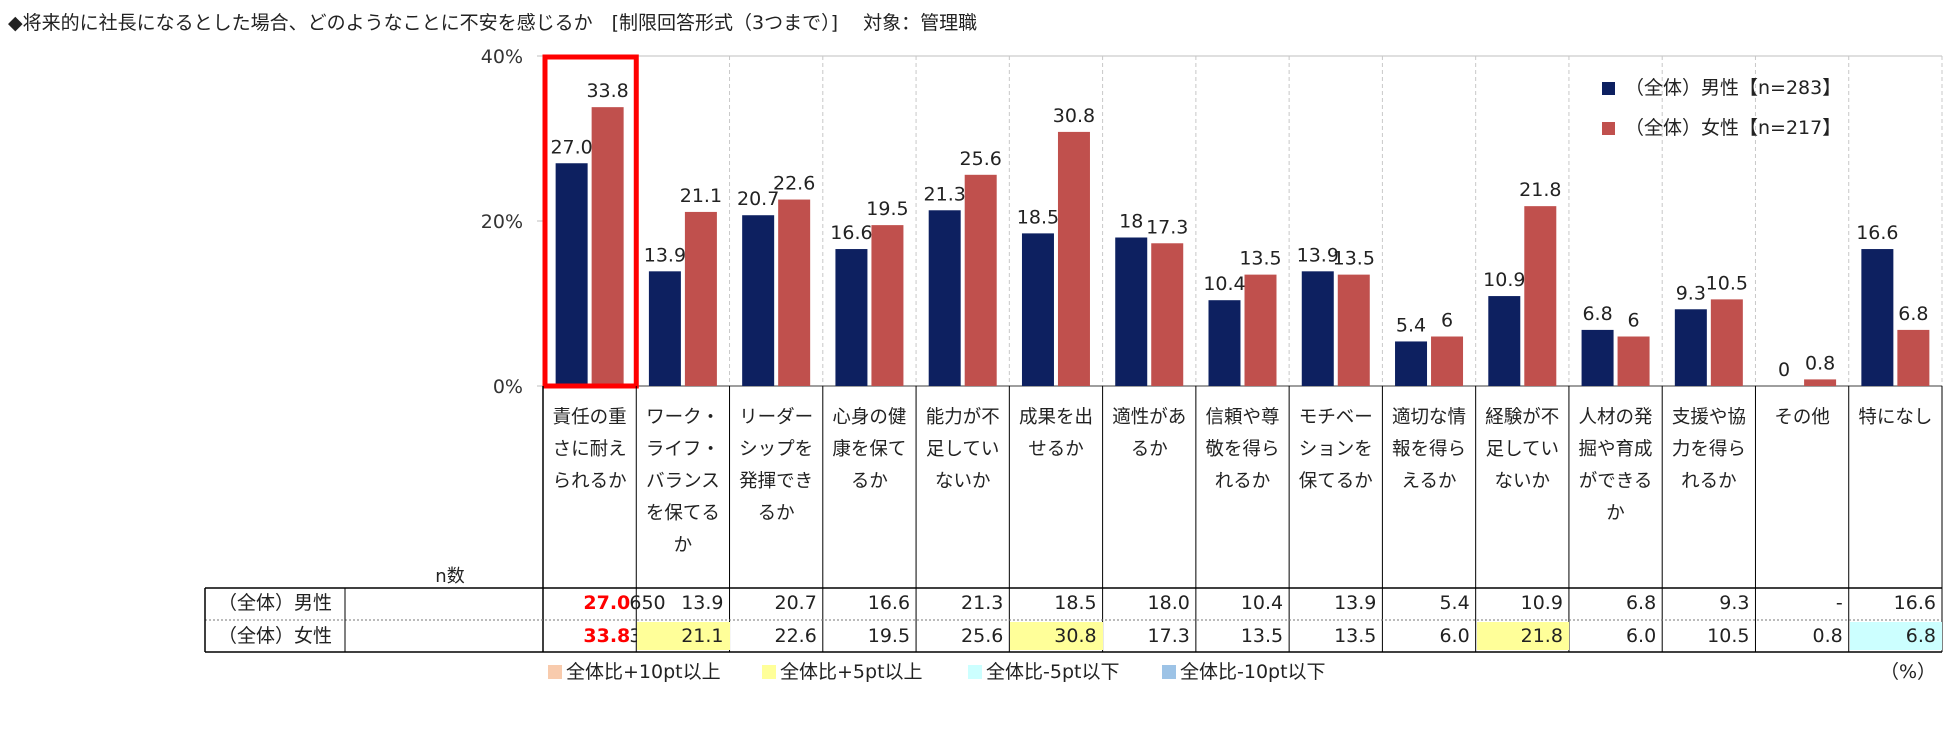 This screenshot has width=1950, height=738. What do you see at coordinates (1728, 636) in the screenshot?
I see `table-cell: 10.5` at bounding box center [1728, 636].